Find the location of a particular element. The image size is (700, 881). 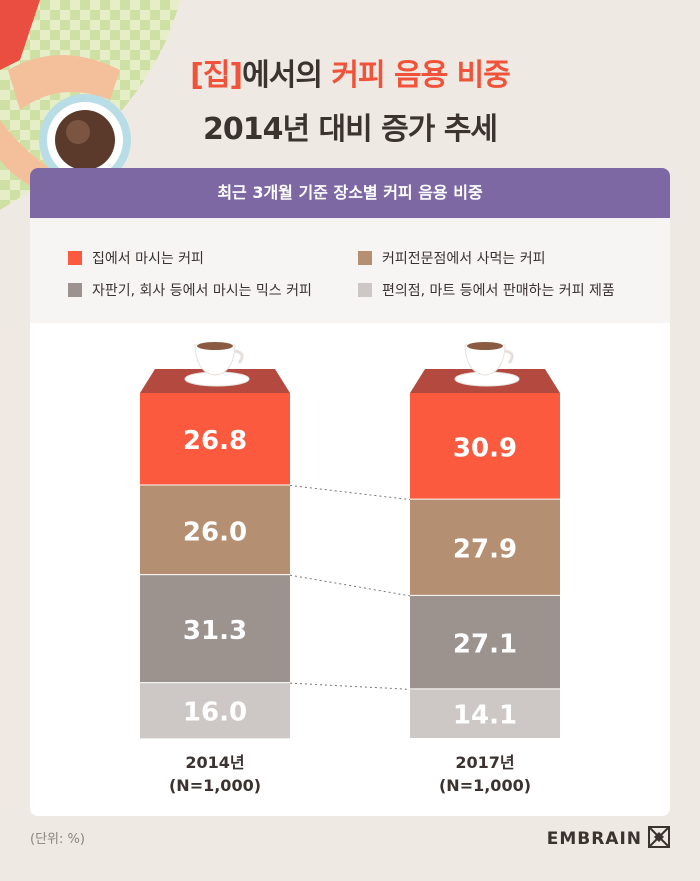

data-label: 30.9 is located at coordinates (485, 448).